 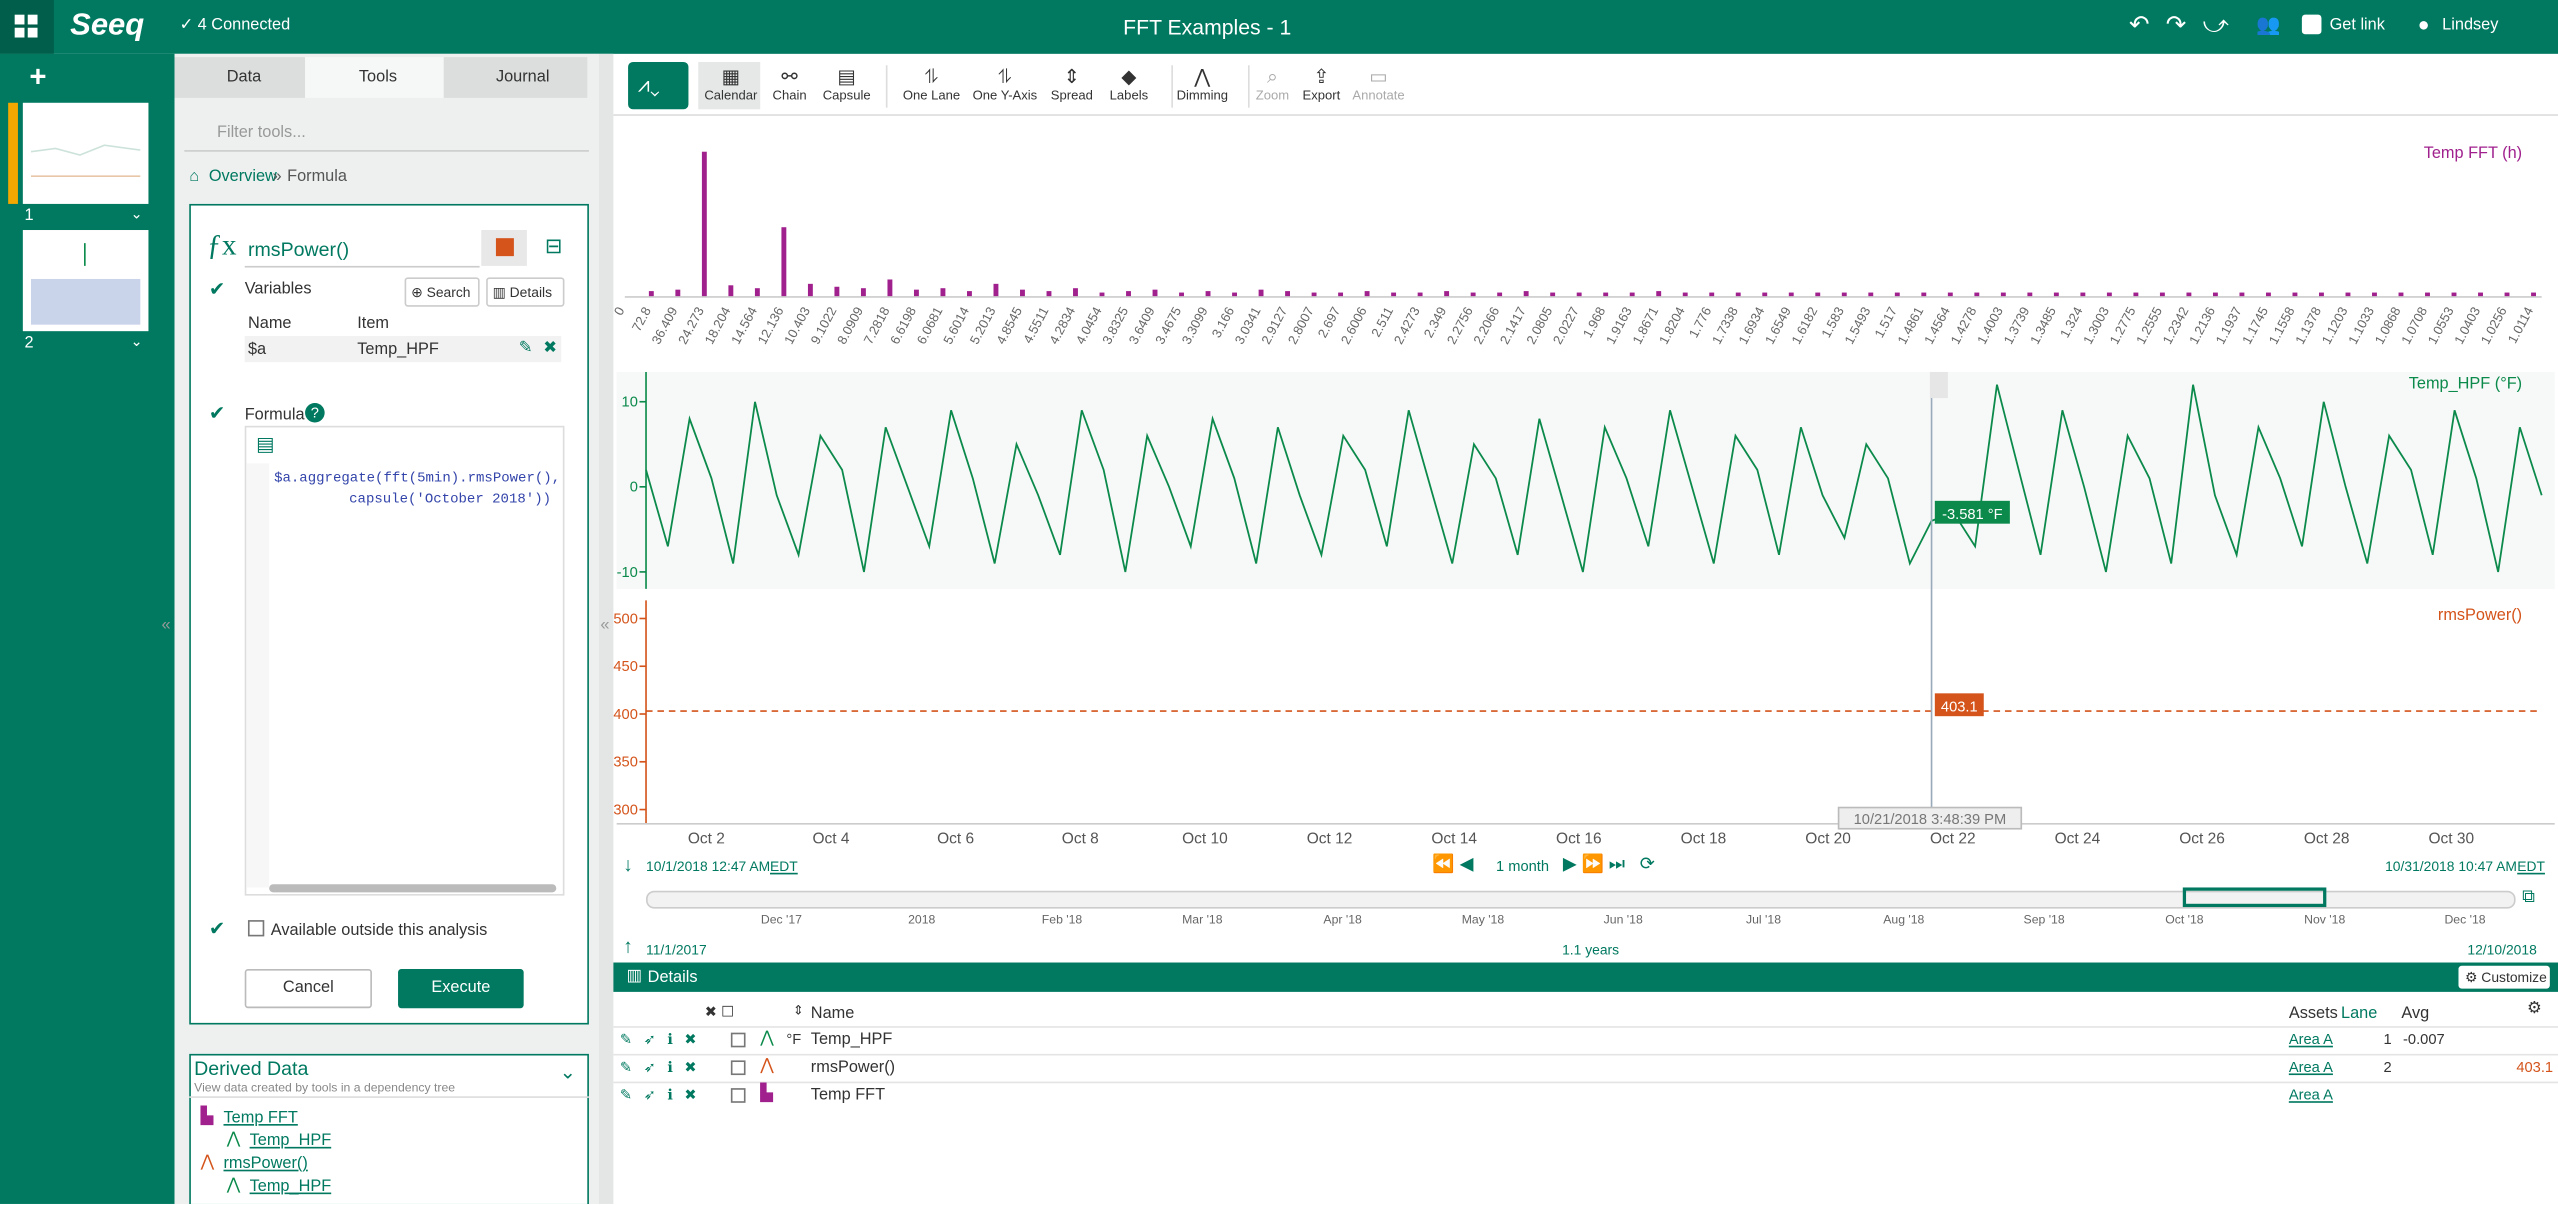 I want to click on editor-toolbar-icon: ▤, so click(x=265, y=444).